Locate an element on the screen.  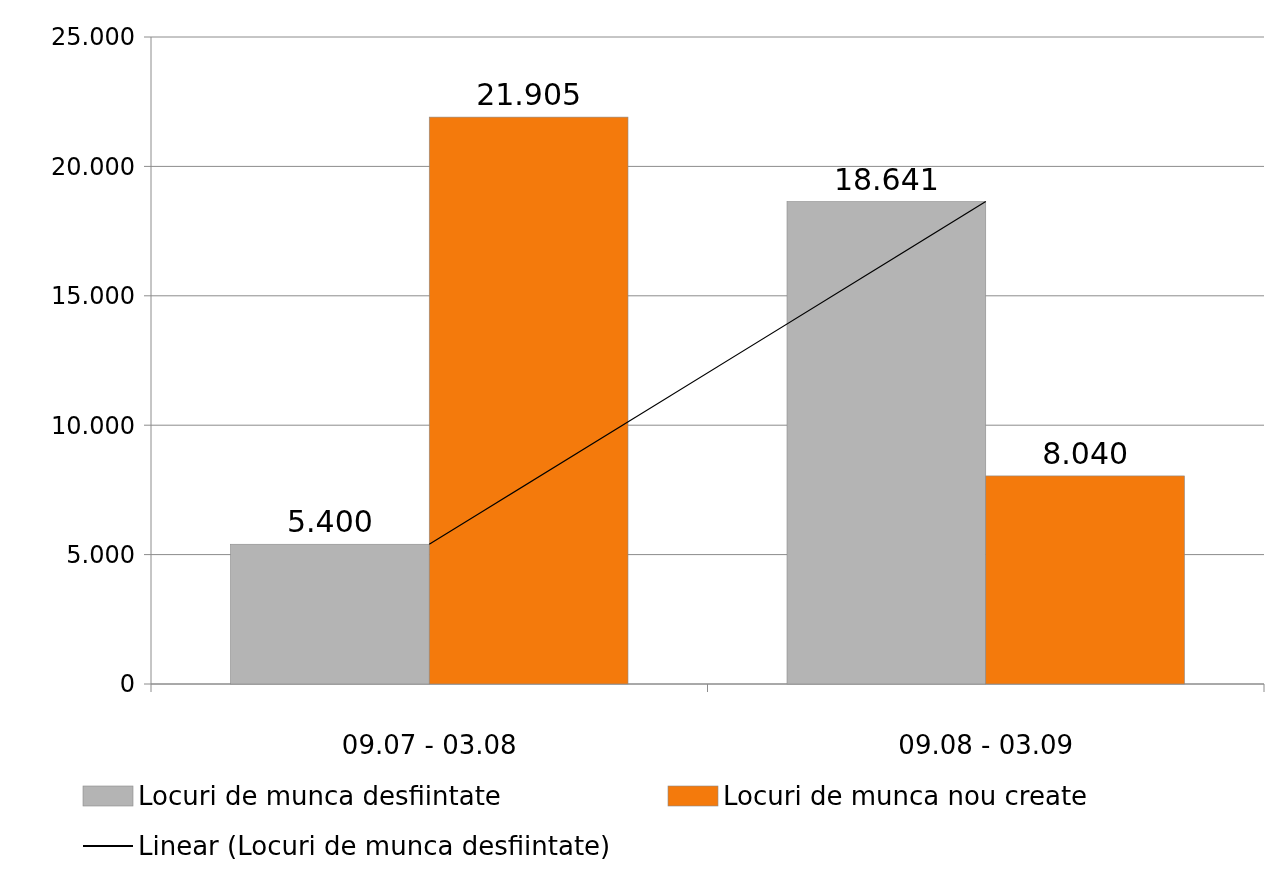
y-tick-label: 0 is located at coordinates (127, 684).